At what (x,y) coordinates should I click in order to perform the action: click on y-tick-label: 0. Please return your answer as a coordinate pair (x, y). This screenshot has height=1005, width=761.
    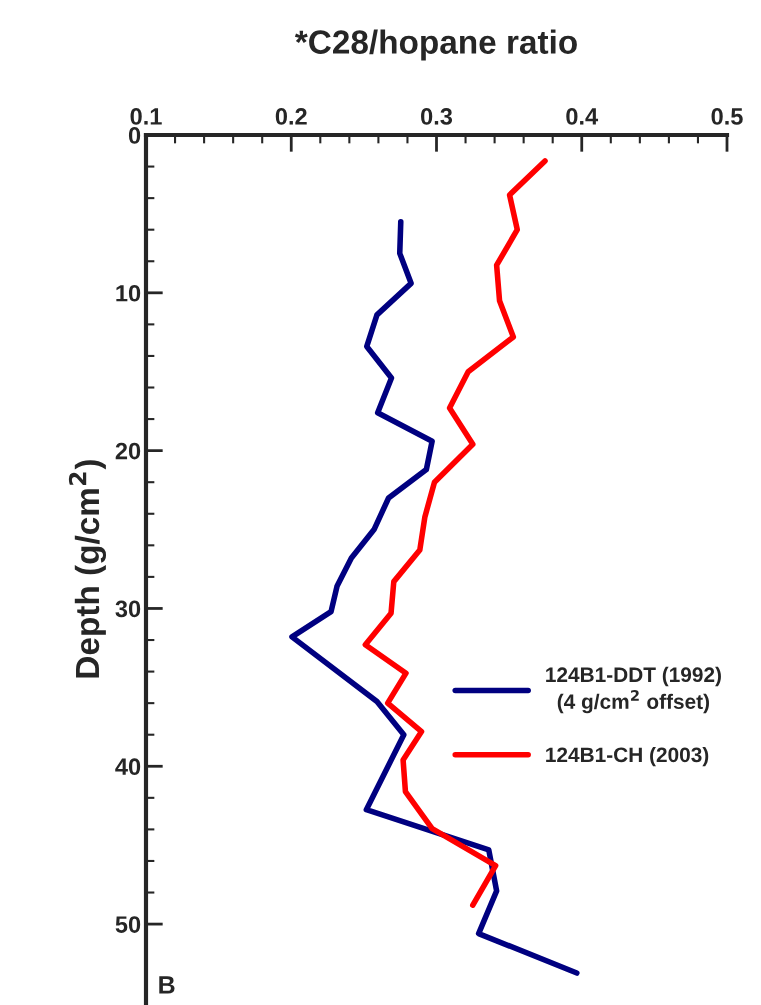
    Looking at the image, I should click on (134, 135).